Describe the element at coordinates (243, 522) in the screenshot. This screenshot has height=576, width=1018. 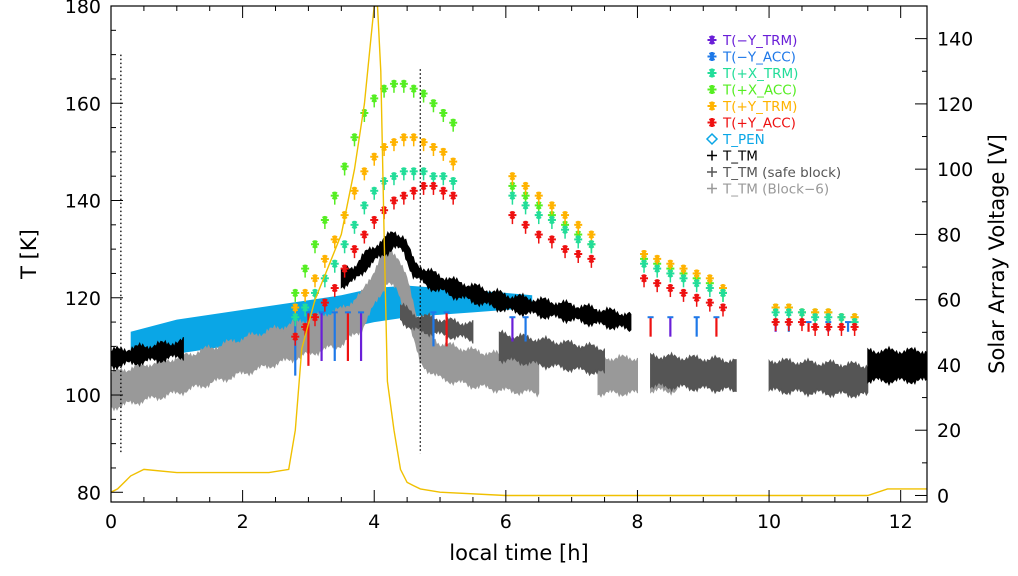
I see `x-tick-label-1: 2` at that location.